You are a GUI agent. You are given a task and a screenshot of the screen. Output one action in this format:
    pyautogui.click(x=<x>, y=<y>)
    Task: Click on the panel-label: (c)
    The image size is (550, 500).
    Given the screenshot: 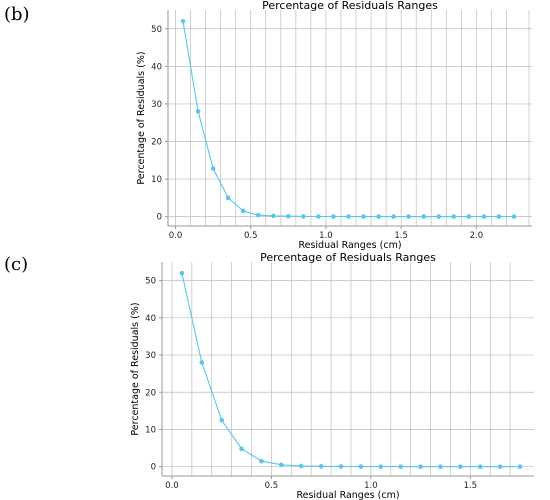 What is the action you would take?
    pyautogui.click(x=16, y=264)
    